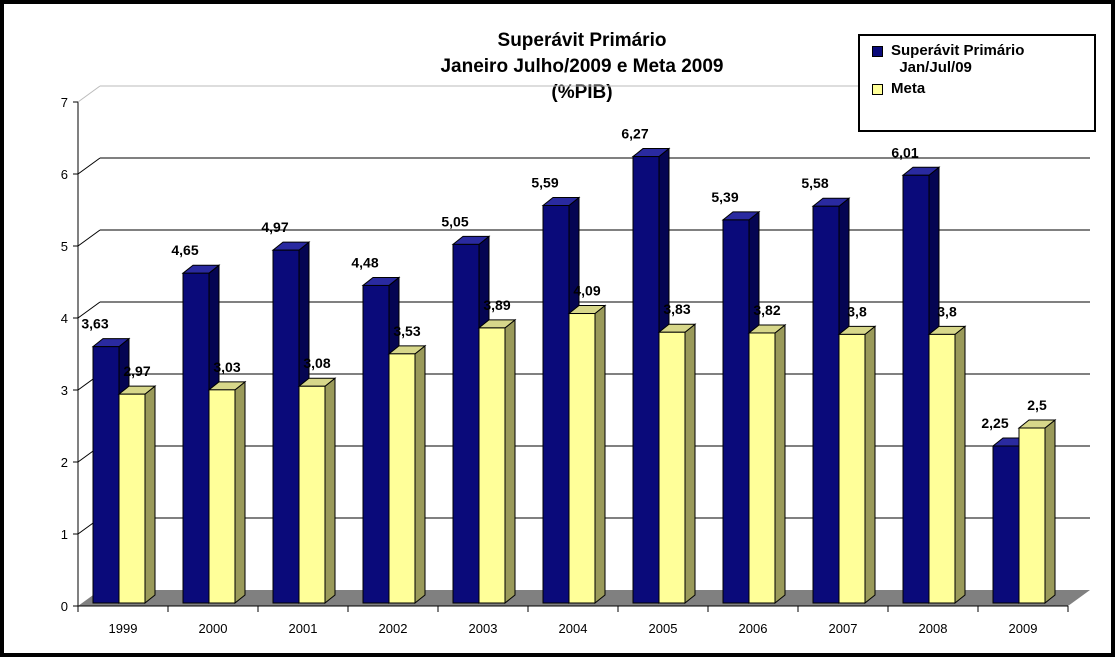 The height and width of the screenshot is (657, 1115). What do you see at coordinates (544, 183) in the screenshot?
I see `bar-superavit-label: 5,59` at bounding box center [544, 183].